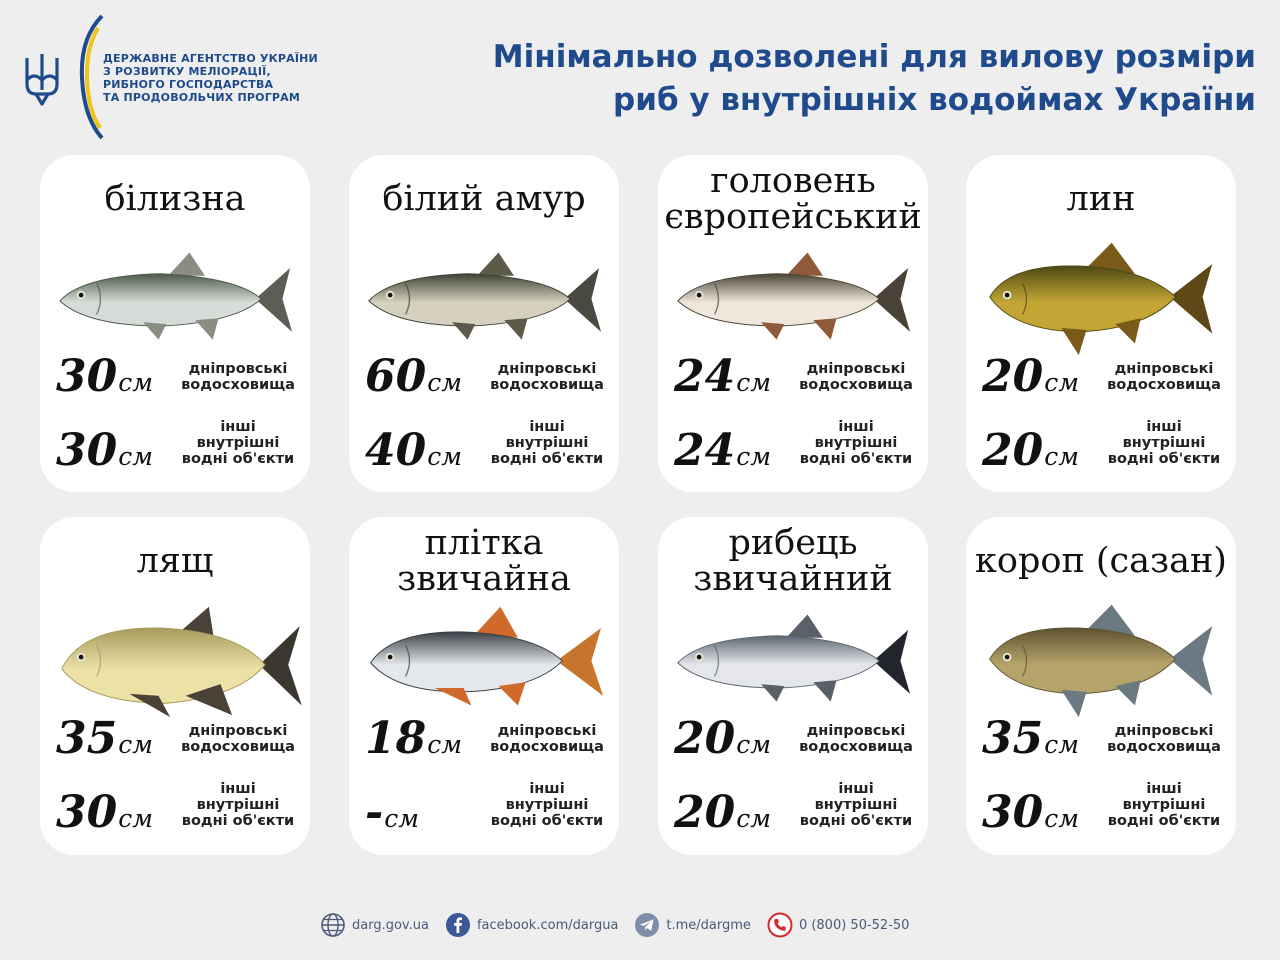  What do you see at coordinates (175, 199) in the screenshot?
I see `fish-name-line-1: білизна` at bounding box center [175, 199].